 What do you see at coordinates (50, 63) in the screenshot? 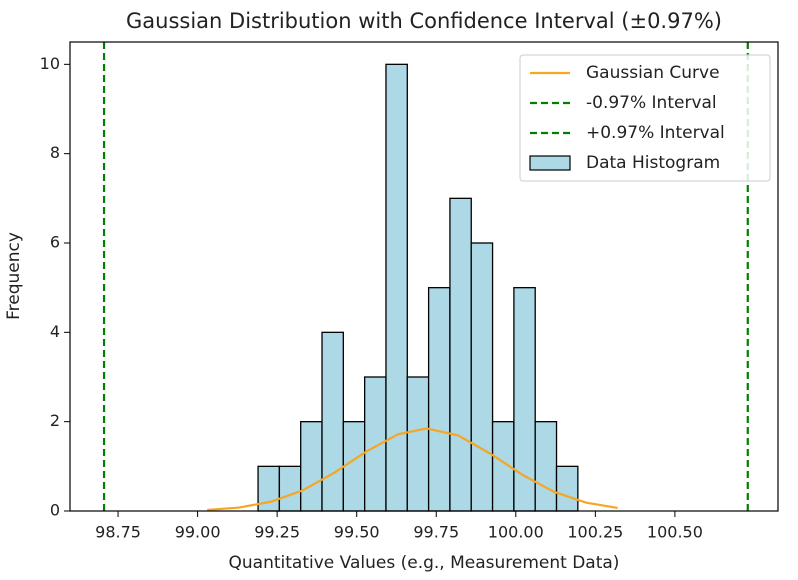
I see `y-tick-label: 10` at bounding box center [50, 63].